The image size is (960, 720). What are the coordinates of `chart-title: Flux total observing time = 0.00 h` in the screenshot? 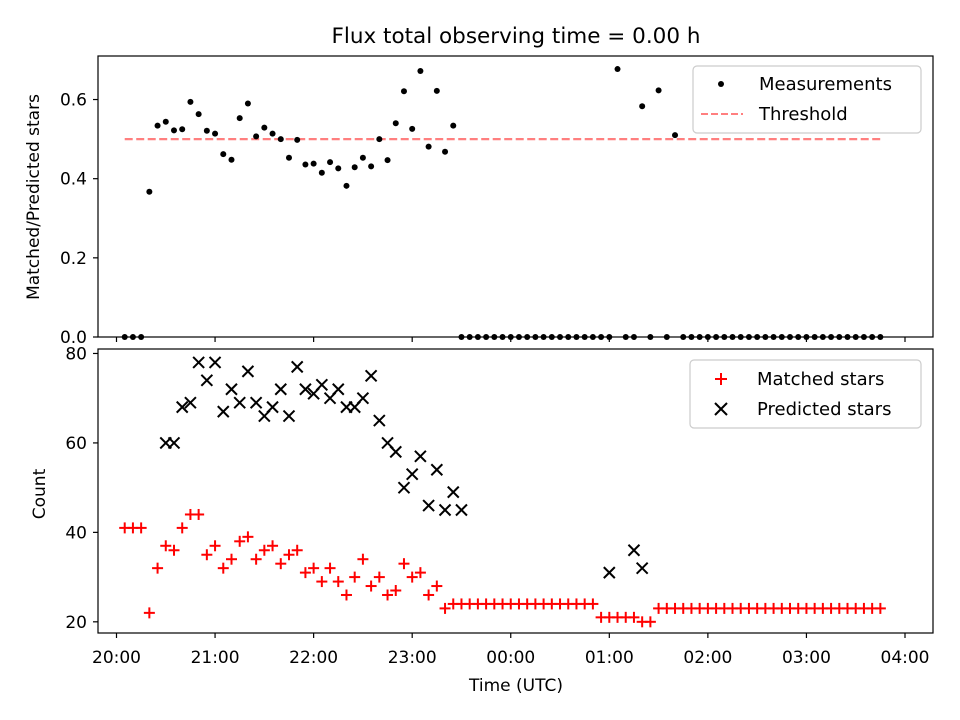 It's located at (516, 36).